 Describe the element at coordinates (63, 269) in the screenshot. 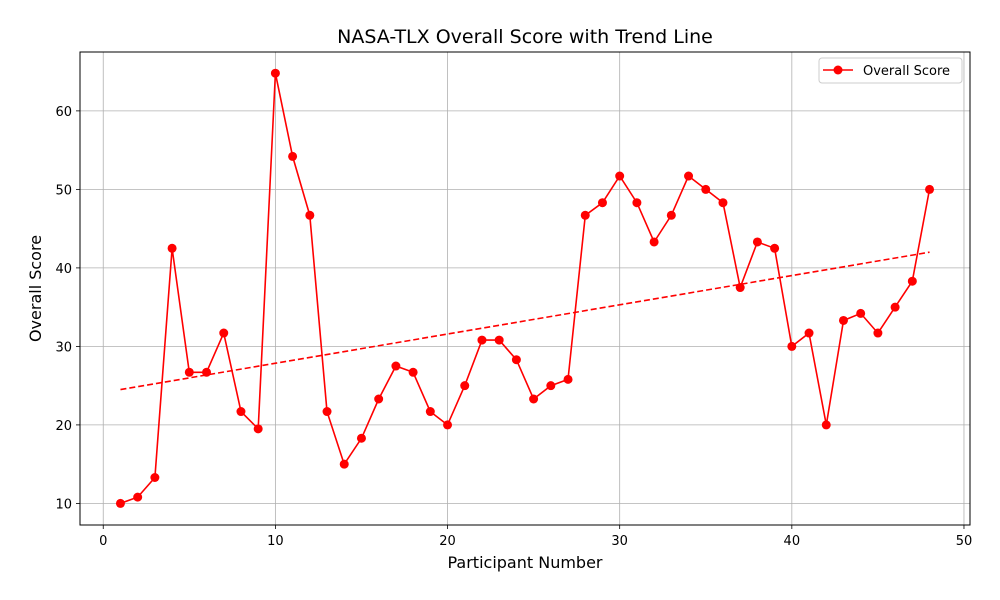

I see `y-tick-label: 40` at that location.